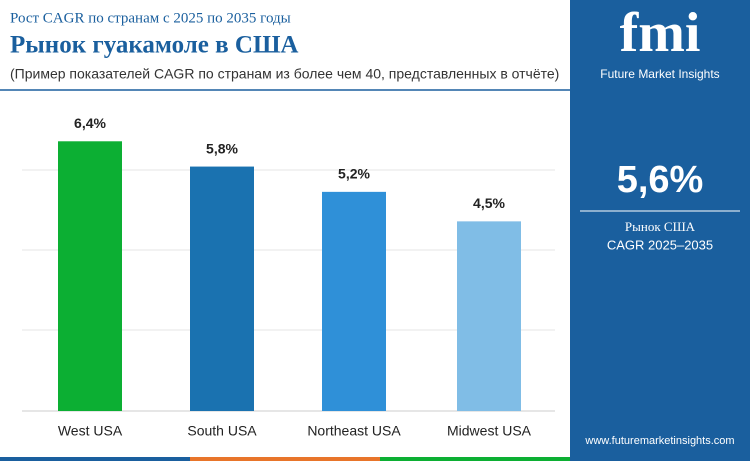 Image resolution: width=750 pixels, height=461 pixels. Describe the element at coordinates (150, 18) in the screenshot. I see `subtitle: Рост CAGR по странам с 2025 по 2035 годы` at that location.